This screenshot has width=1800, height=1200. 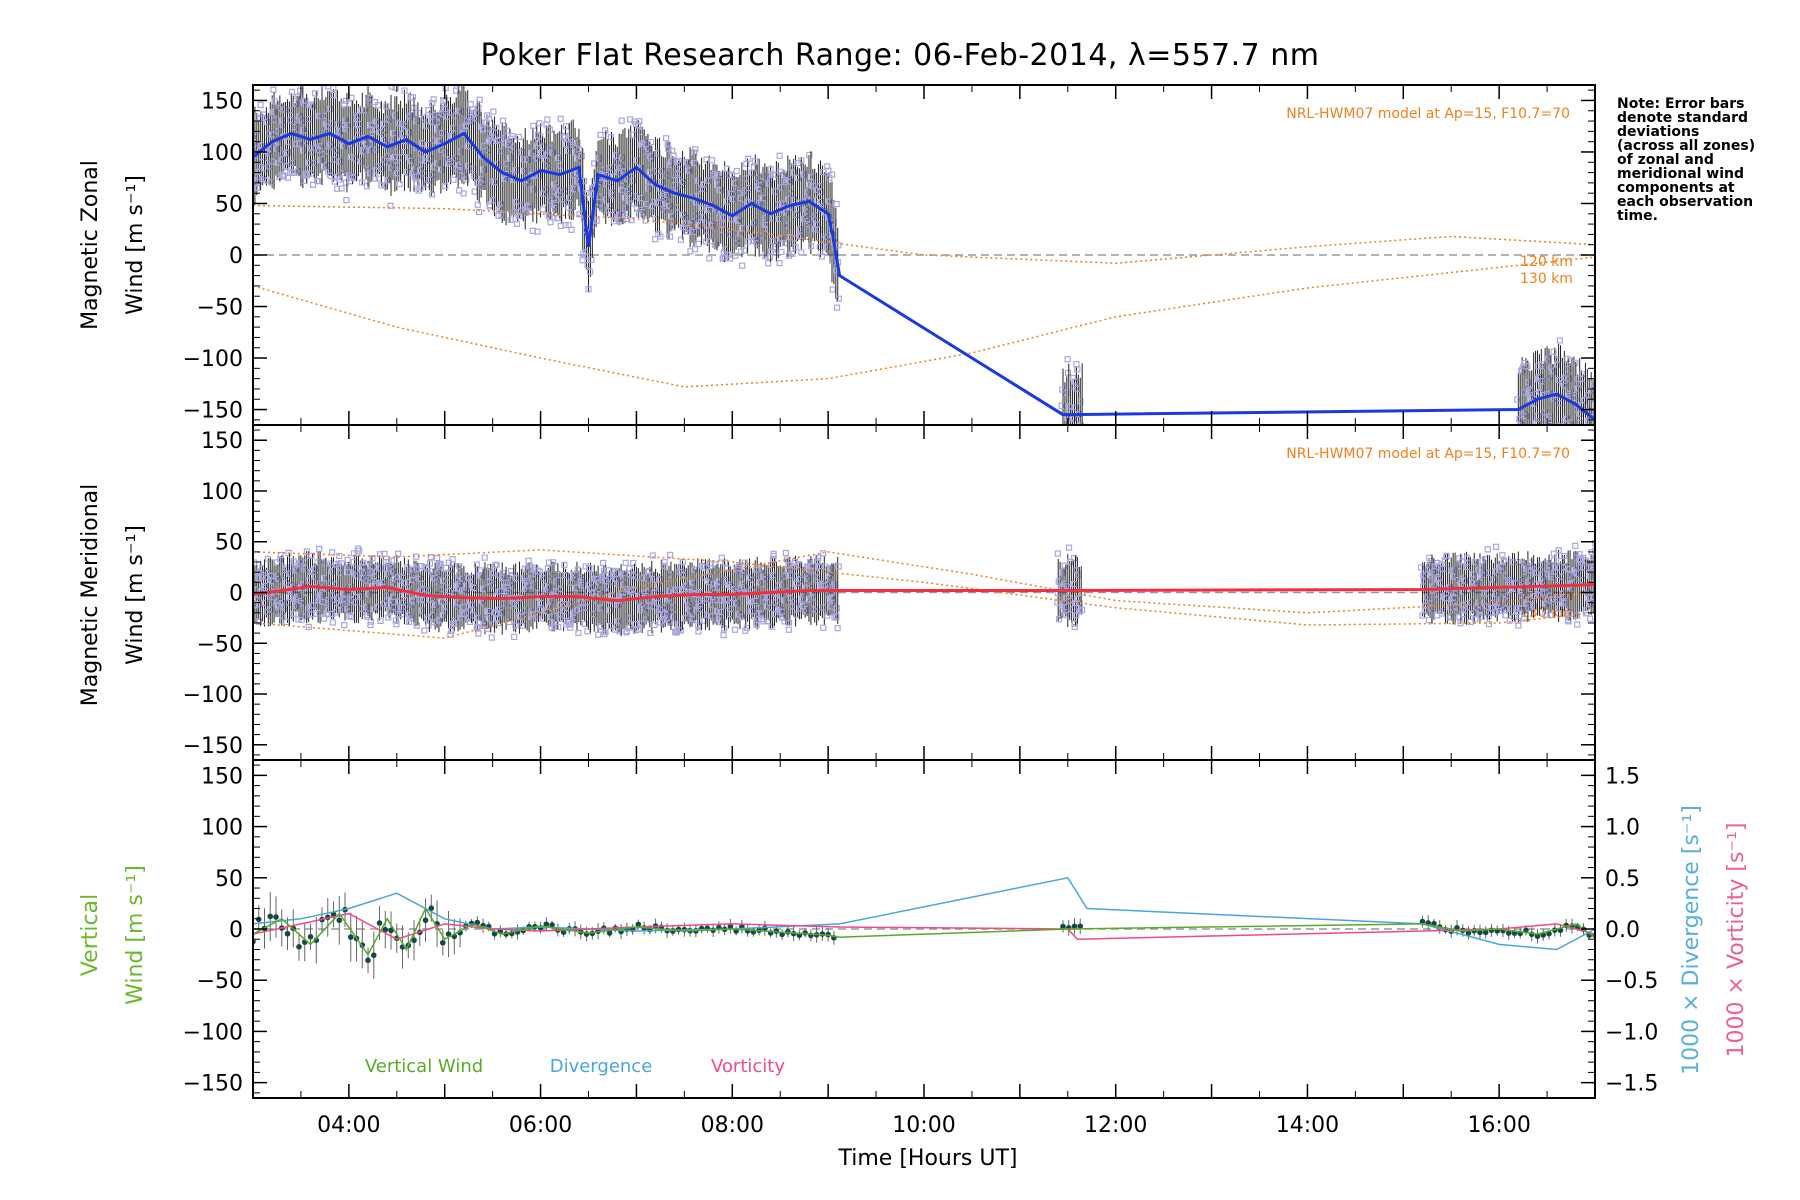 I want to click on vertical-y-tick-label: −100, so click(x=213, y=1032).